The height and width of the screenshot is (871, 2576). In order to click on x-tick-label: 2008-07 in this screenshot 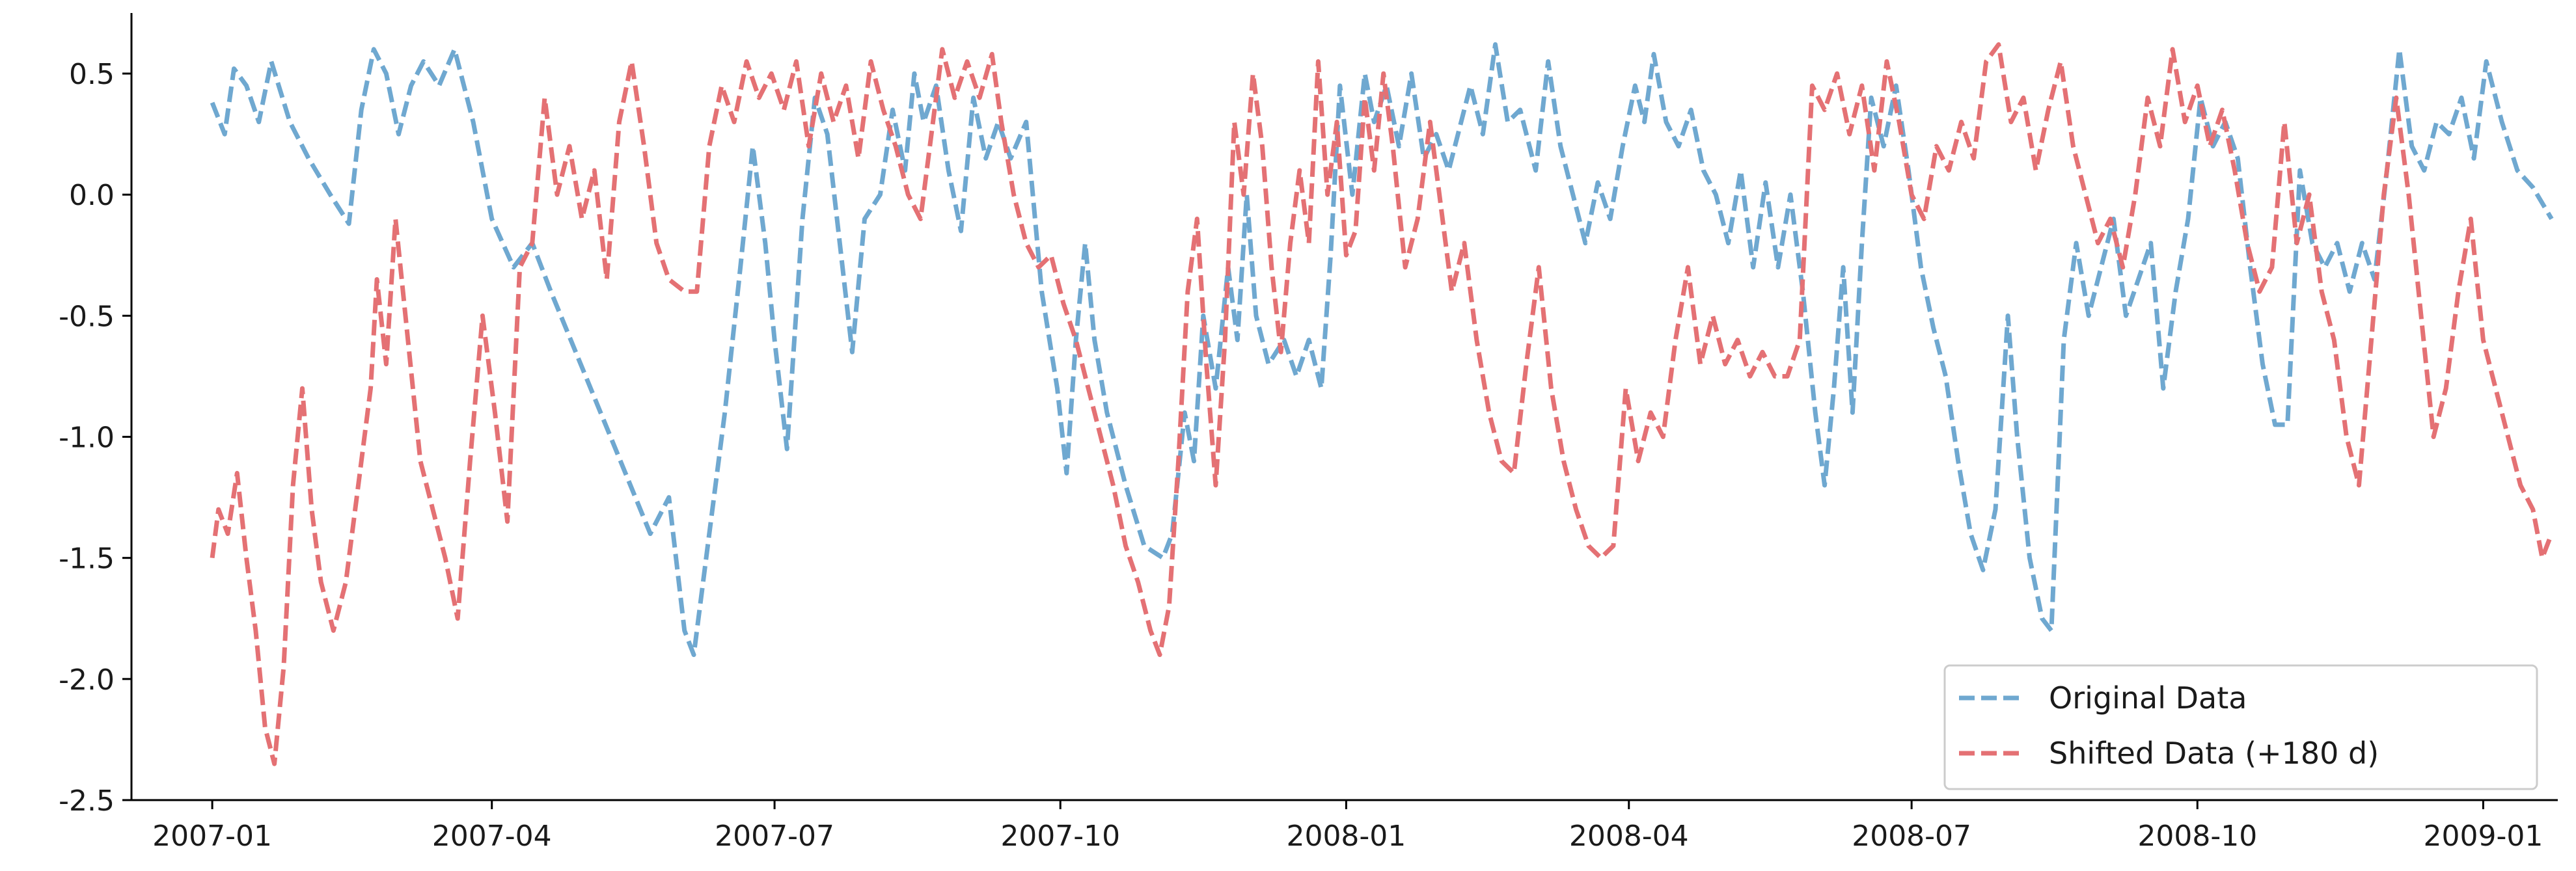, I will do `click(1912, 836)`.